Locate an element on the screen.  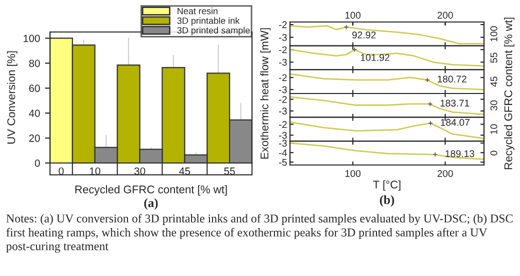
legend-label: 3D printable ink is located at coordinates (208, 21).